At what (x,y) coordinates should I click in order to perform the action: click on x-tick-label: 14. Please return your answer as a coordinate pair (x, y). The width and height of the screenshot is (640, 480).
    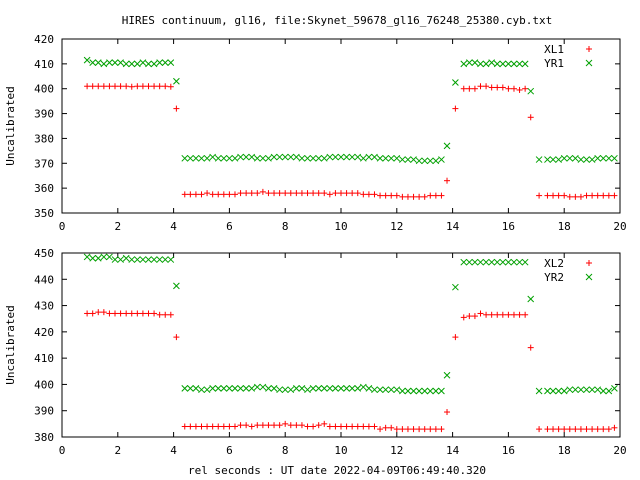
    Looking at the image, I should click on (453, 226).